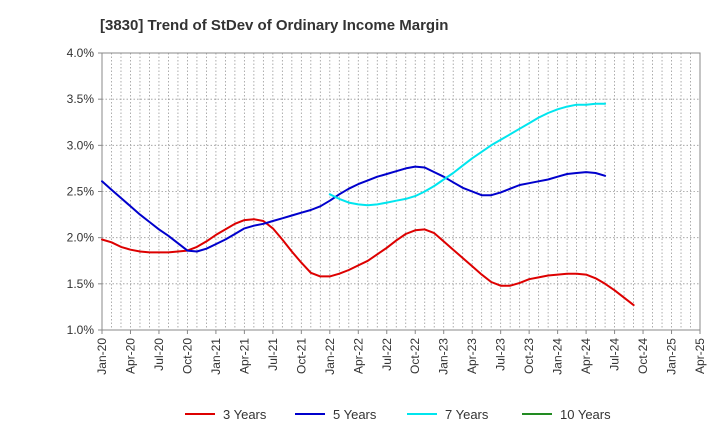  I want to click on y-tick-label: 1.0%, so click(81, 330).